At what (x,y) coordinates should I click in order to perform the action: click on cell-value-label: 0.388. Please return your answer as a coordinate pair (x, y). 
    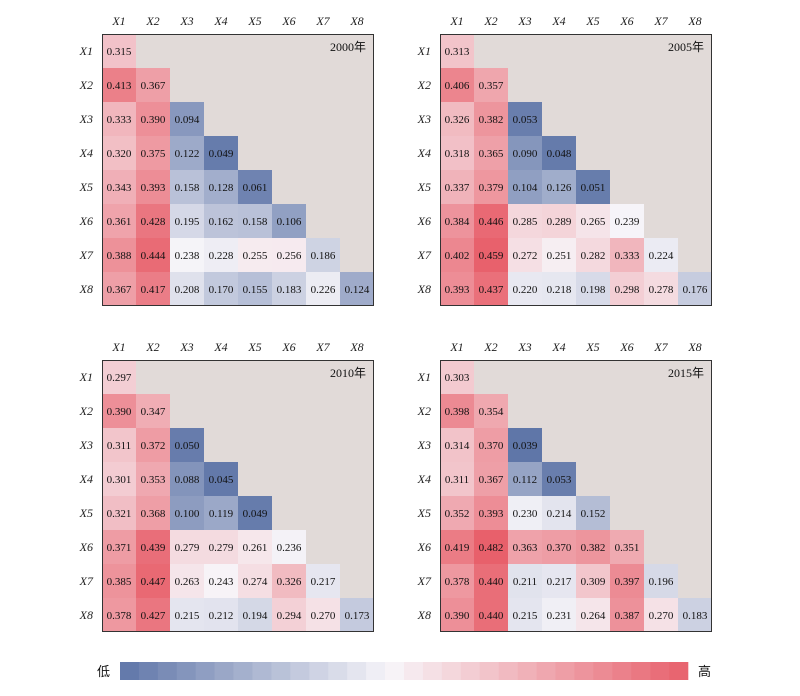
    Looking at the image, I should click on (119, 256).